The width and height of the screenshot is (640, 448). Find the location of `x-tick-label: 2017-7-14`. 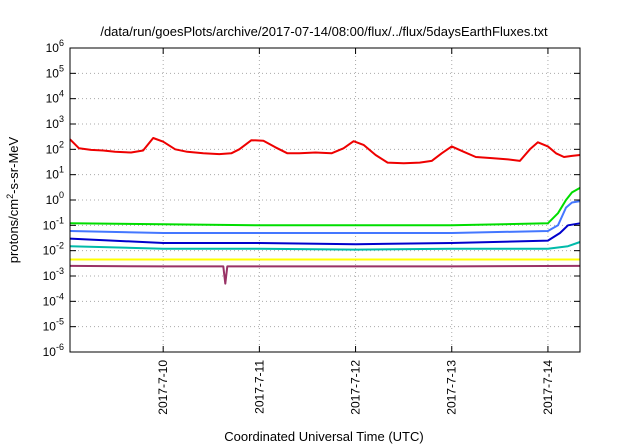

x-tick-label: 2017-7-14 is located at coordinates (548, 387).